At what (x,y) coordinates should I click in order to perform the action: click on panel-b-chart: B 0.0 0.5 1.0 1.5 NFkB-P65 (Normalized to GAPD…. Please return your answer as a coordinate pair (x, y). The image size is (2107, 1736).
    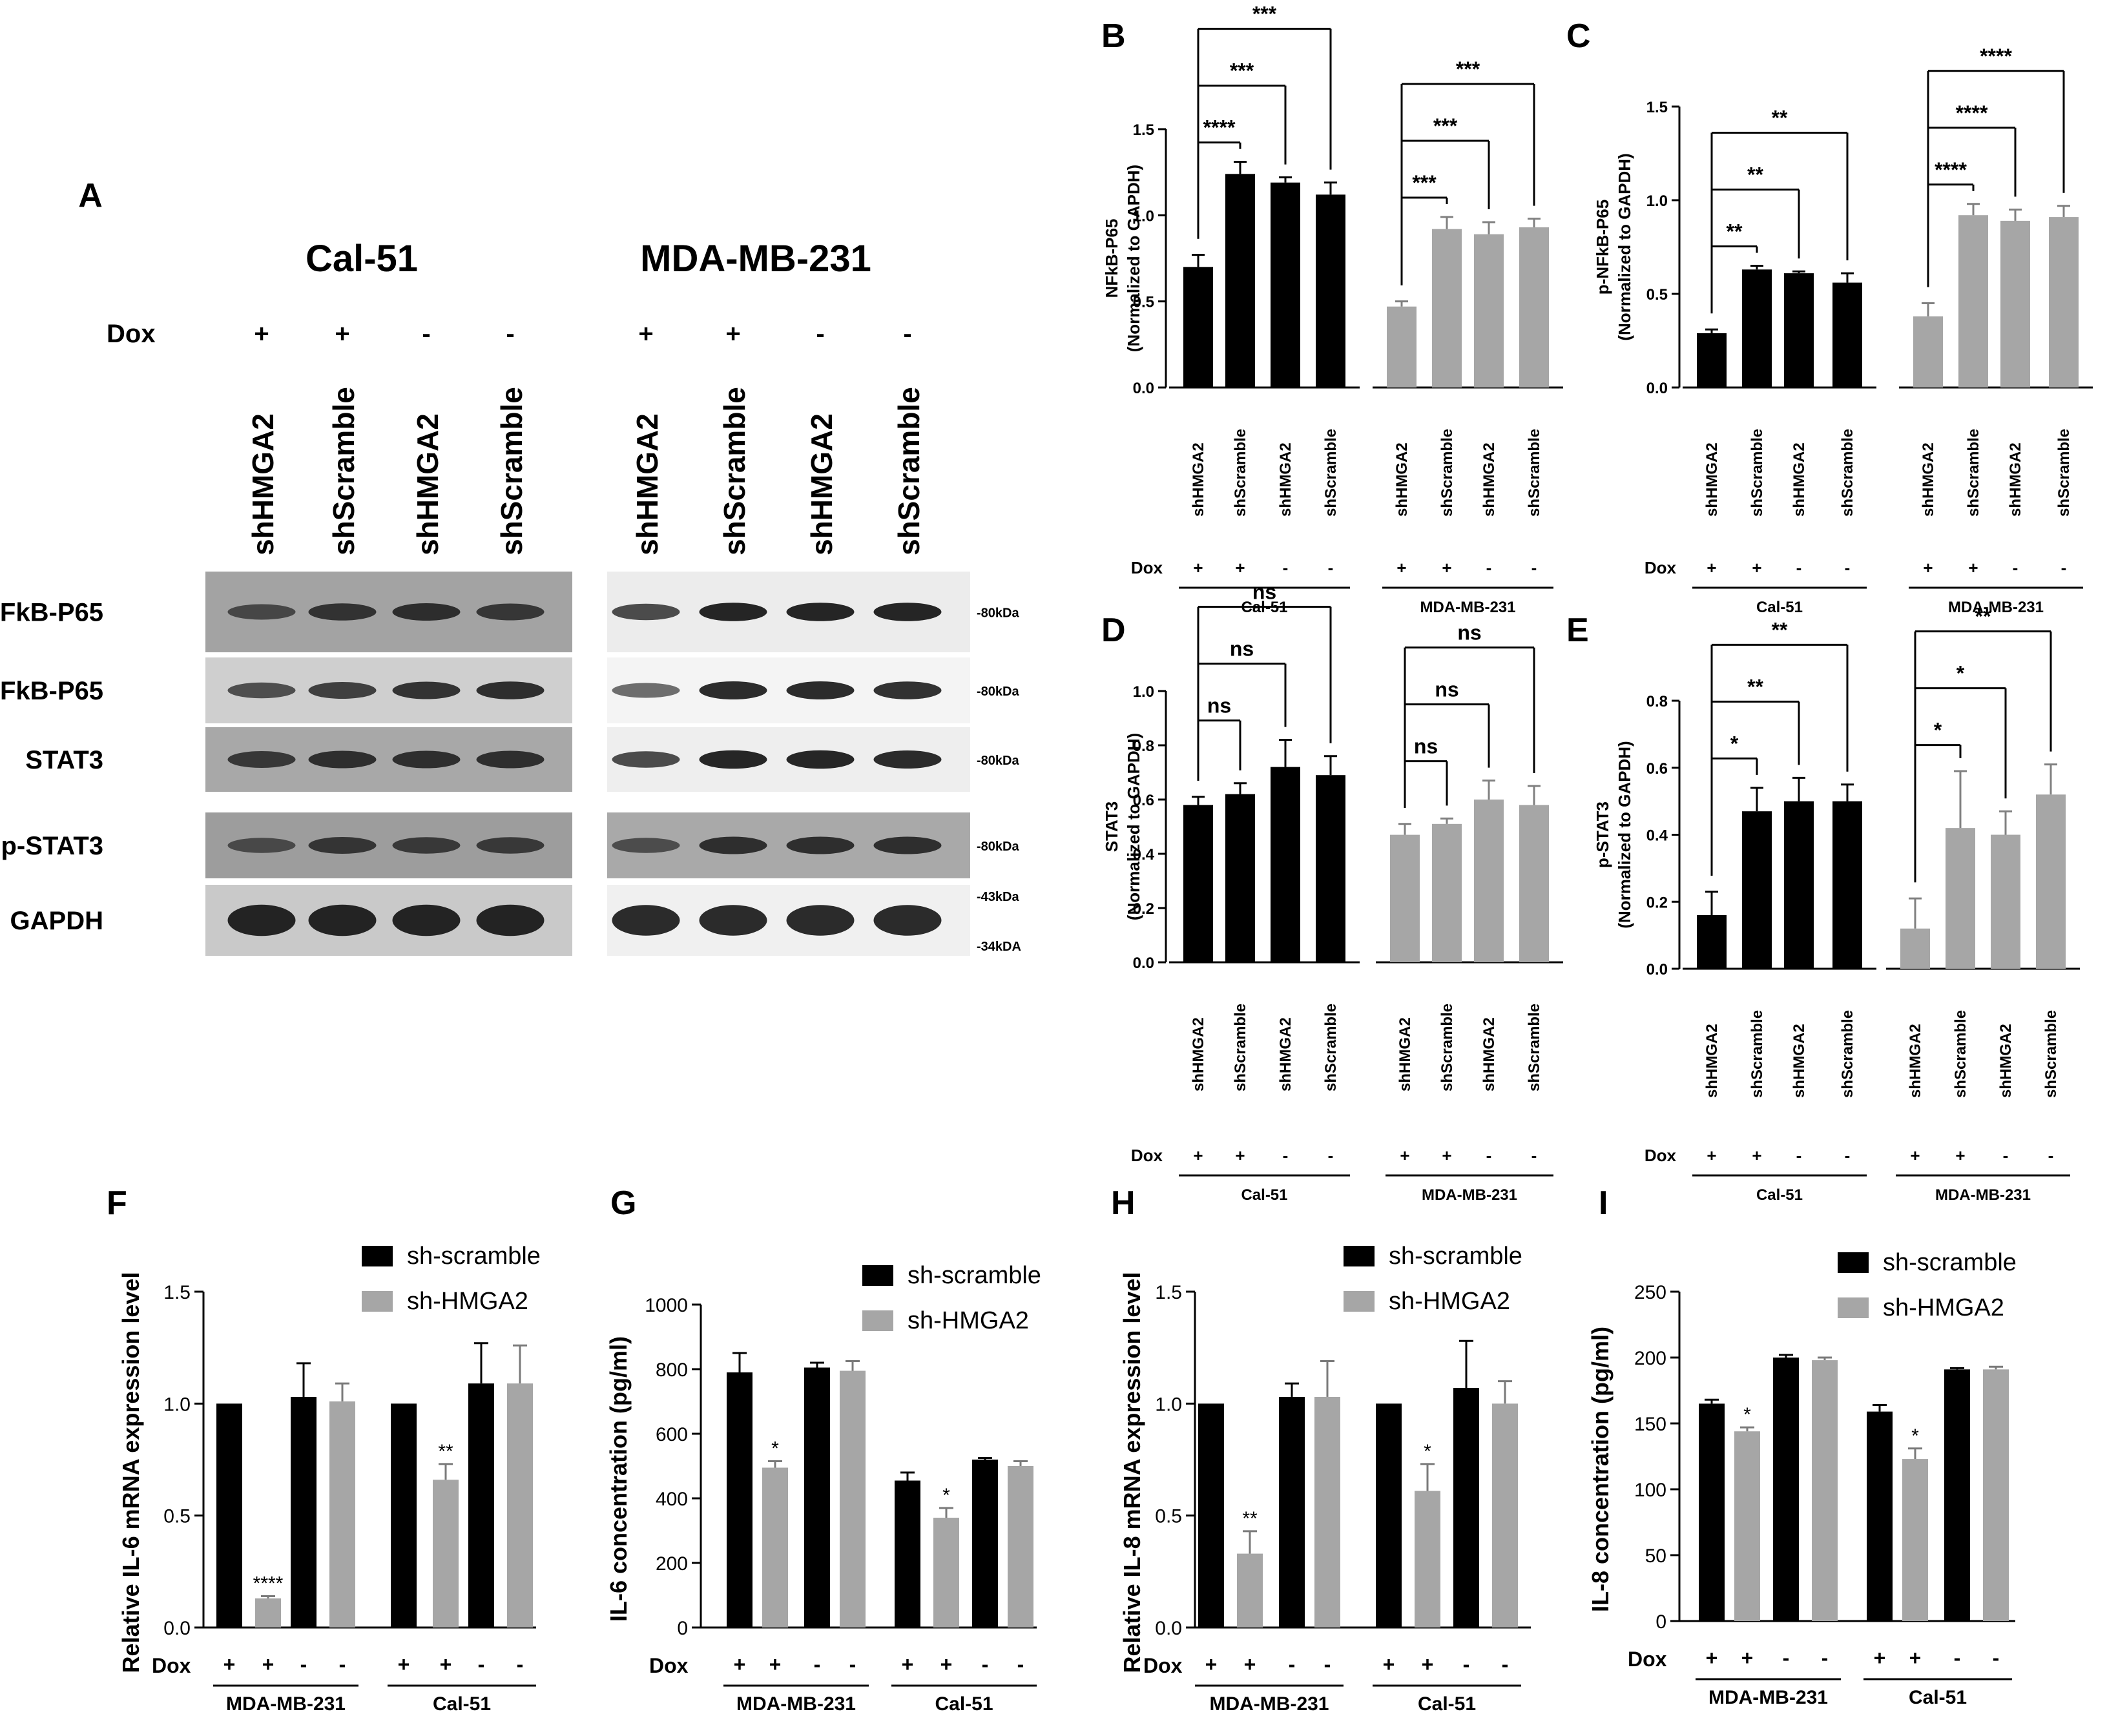
    Looking at the image, I should click on (1332, 309).